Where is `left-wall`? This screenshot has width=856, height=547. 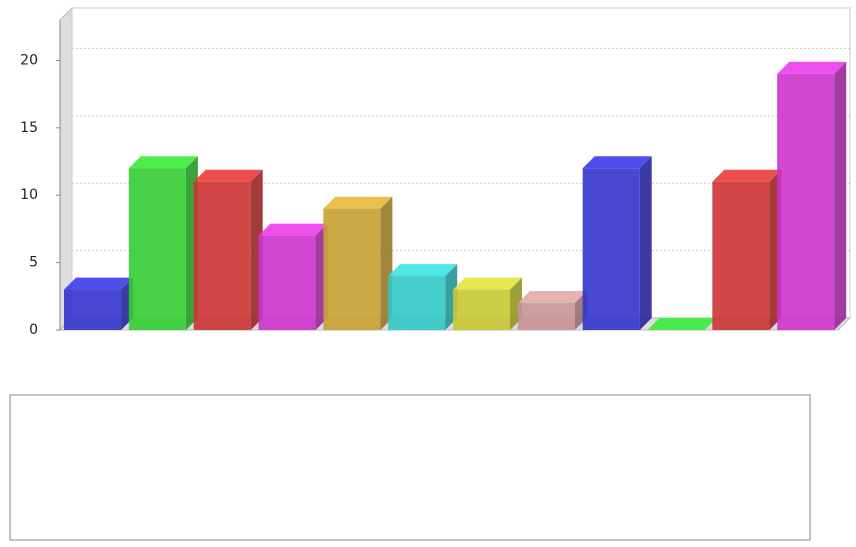 left-wall is located at coordinates (66, 169).